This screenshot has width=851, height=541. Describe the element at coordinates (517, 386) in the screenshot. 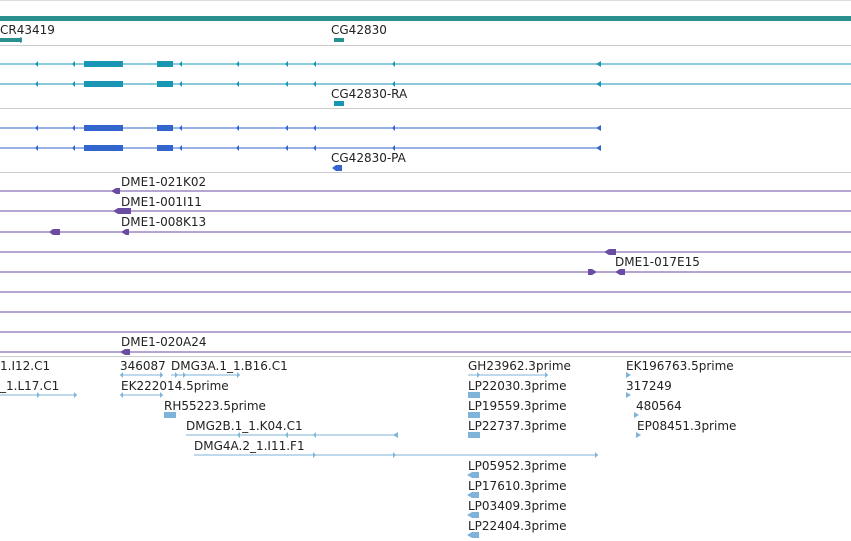

I see `est-label: LP22030.3prime` at that location.